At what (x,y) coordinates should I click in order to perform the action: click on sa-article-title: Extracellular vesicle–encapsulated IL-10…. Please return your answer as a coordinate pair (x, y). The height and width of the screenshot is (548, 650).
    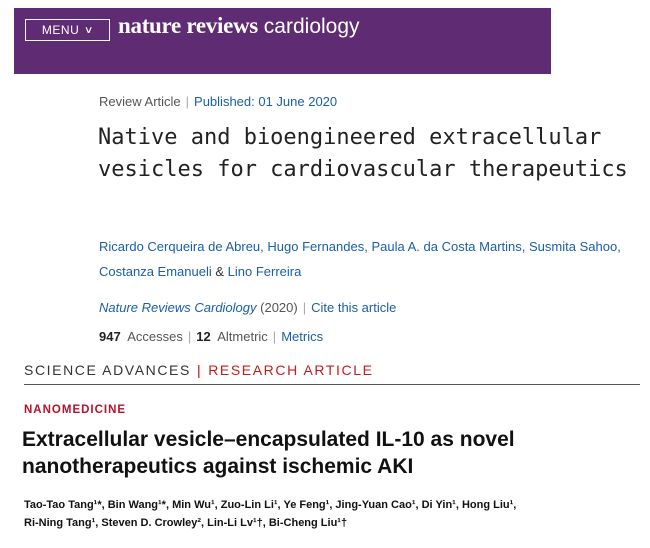
    Looking at the image, I should click on (268, 453).